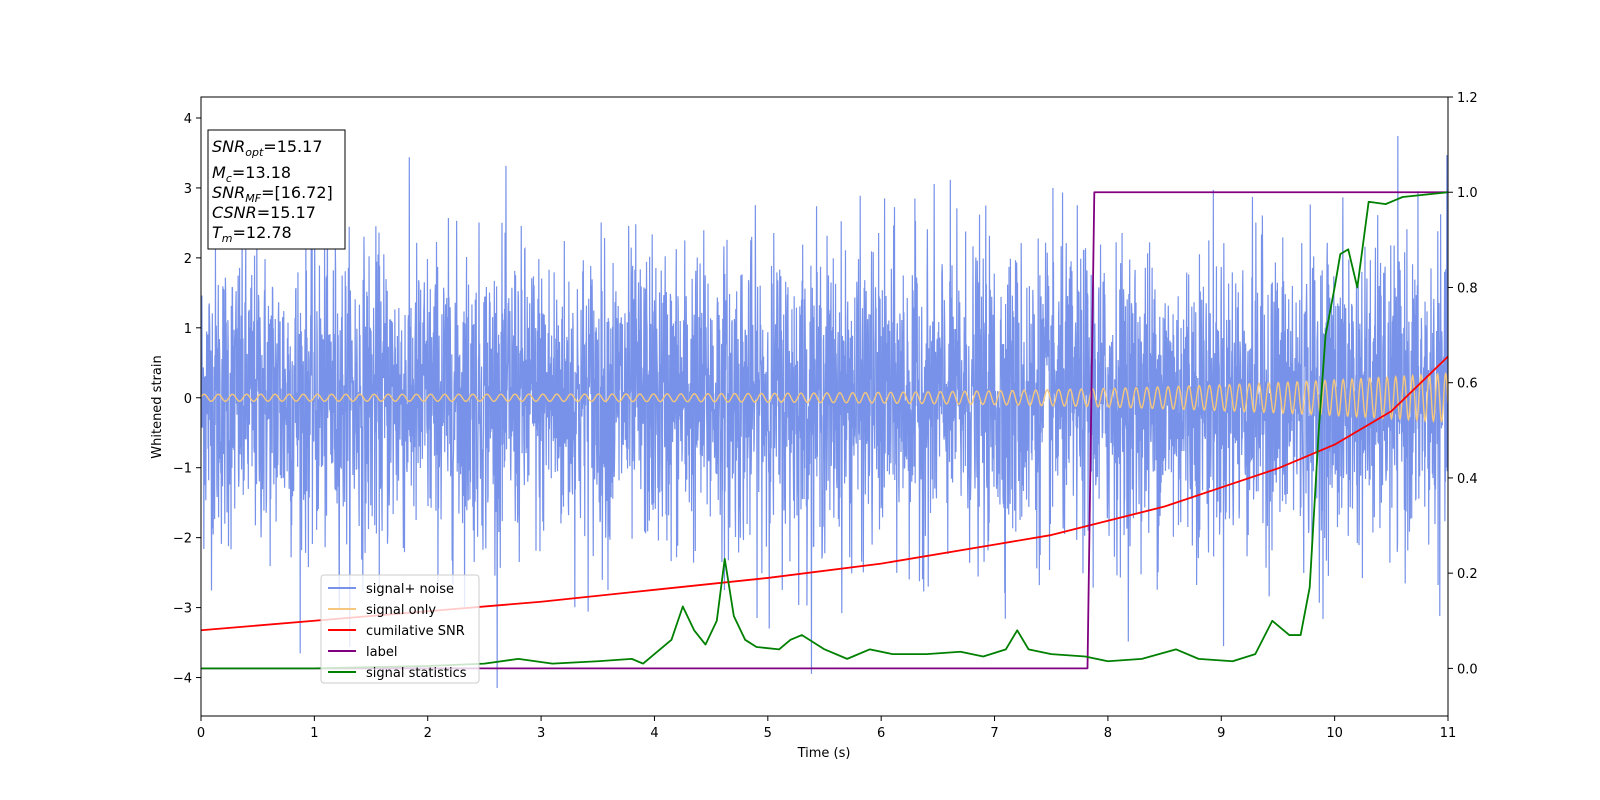  Describe the element at coordinates (188, 259) in the screenshot. I see `y-left-tick-label: 2` at that location.